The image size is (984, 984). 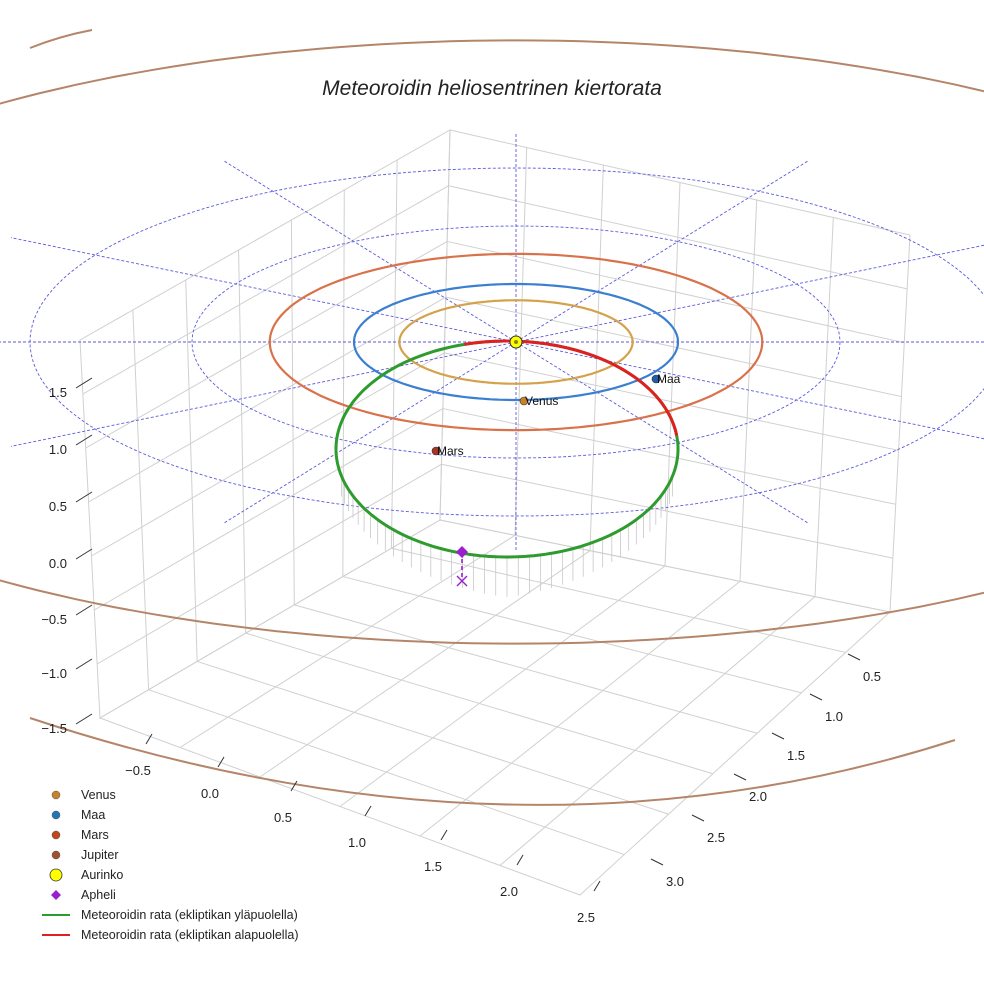 I want to click on chart-title: Meteoroidin heliosentrinen kiertorata, so click(x=492, y=88).